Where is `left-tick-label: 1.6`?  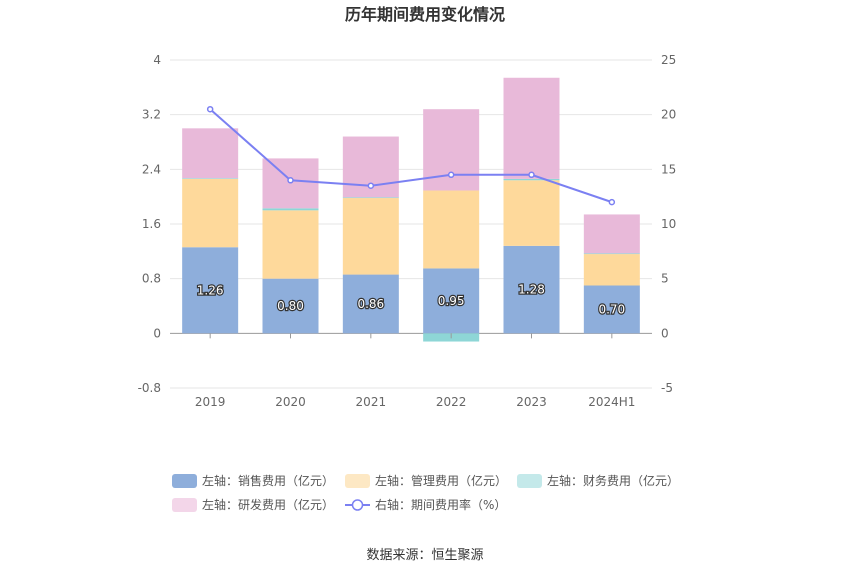 left-tick-label: 1.6 is located at coordinates (151, 224).